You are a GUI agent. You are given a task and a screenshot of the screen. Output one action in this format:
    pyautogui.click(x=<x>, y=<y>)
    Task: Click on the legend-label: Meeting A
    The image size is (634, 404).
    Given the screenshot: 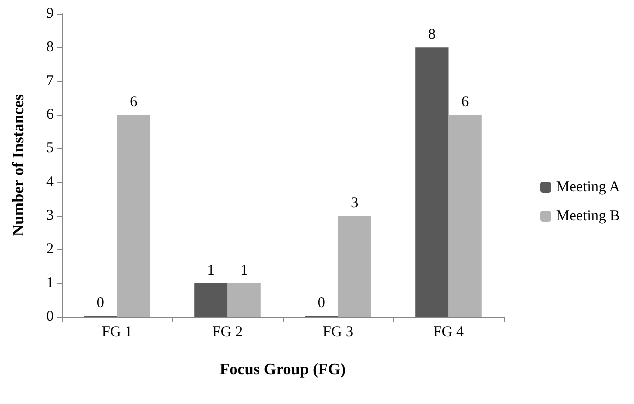 What is the action you would take?
    pyautogui.click(x=588, y=188)
    